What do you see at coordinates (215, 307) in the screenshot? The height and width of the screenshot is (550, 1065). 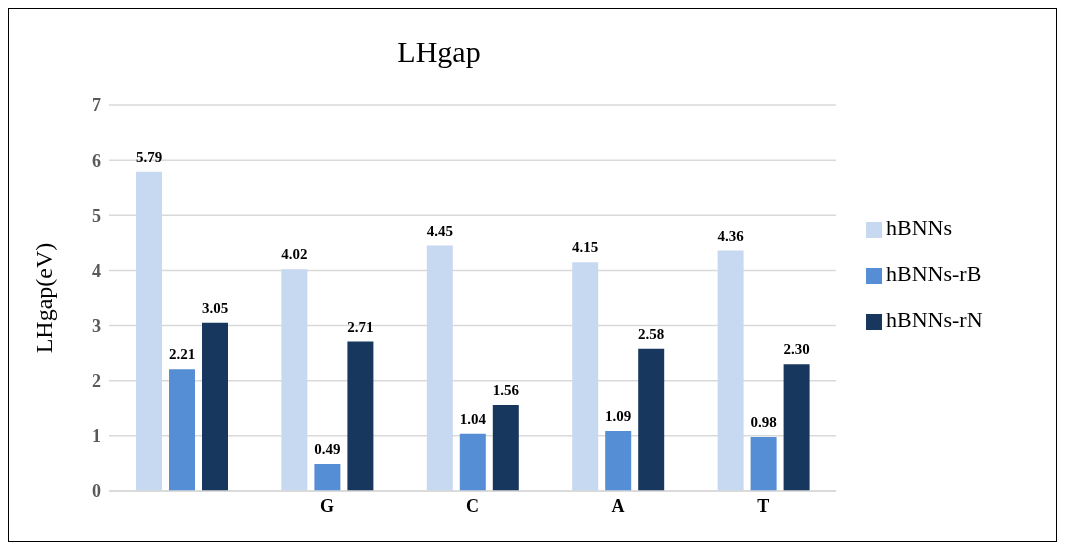 I see `data-label: 3.05` at bounding box center [215, 307].